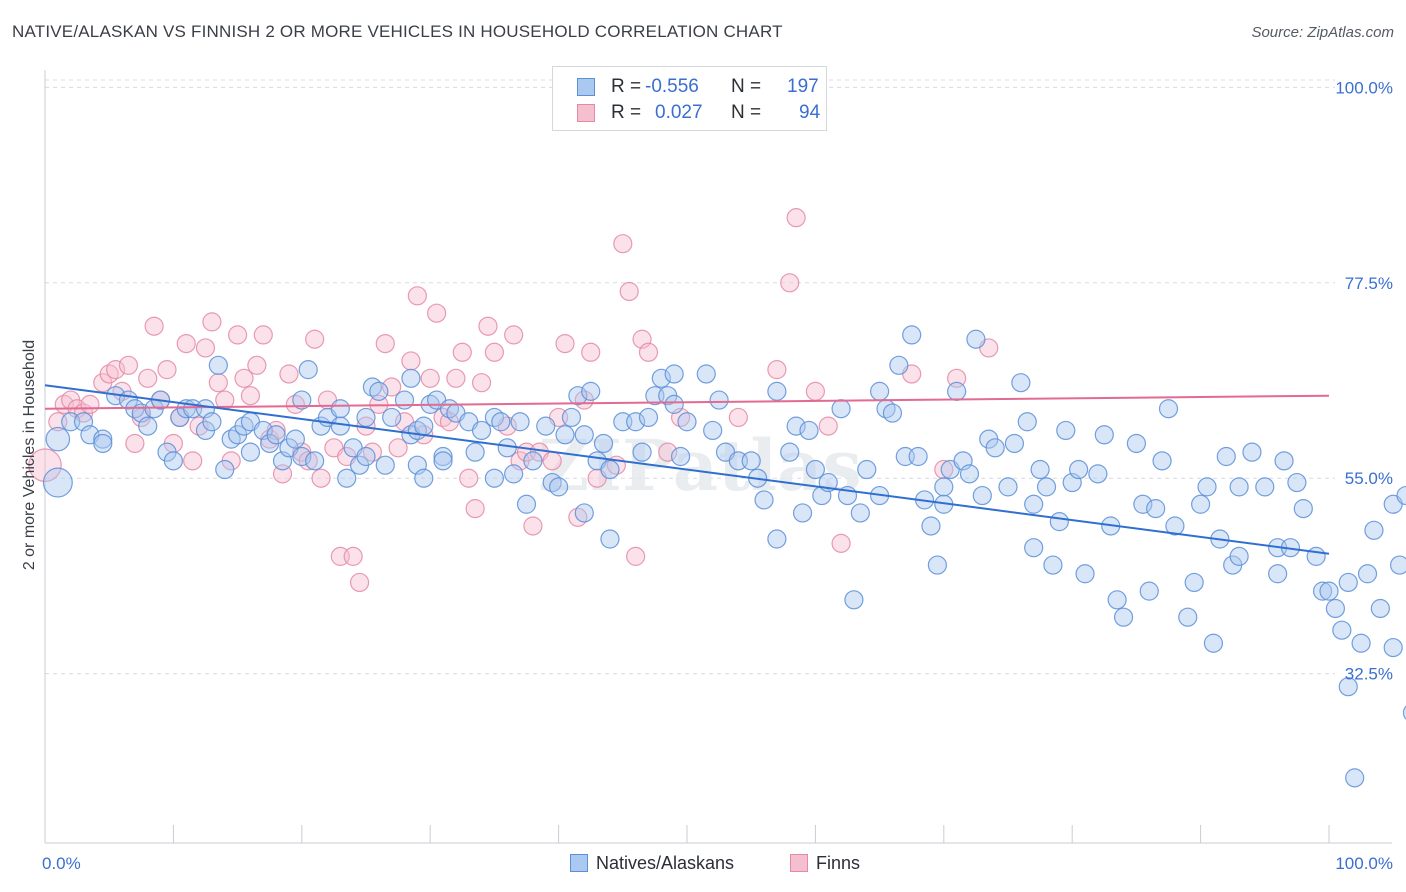 The image size is (1406, 892). Describe the element at coordinates (838, 863) in the screenshot. I see `bottom-legend-label-finns: Finns` at that location.